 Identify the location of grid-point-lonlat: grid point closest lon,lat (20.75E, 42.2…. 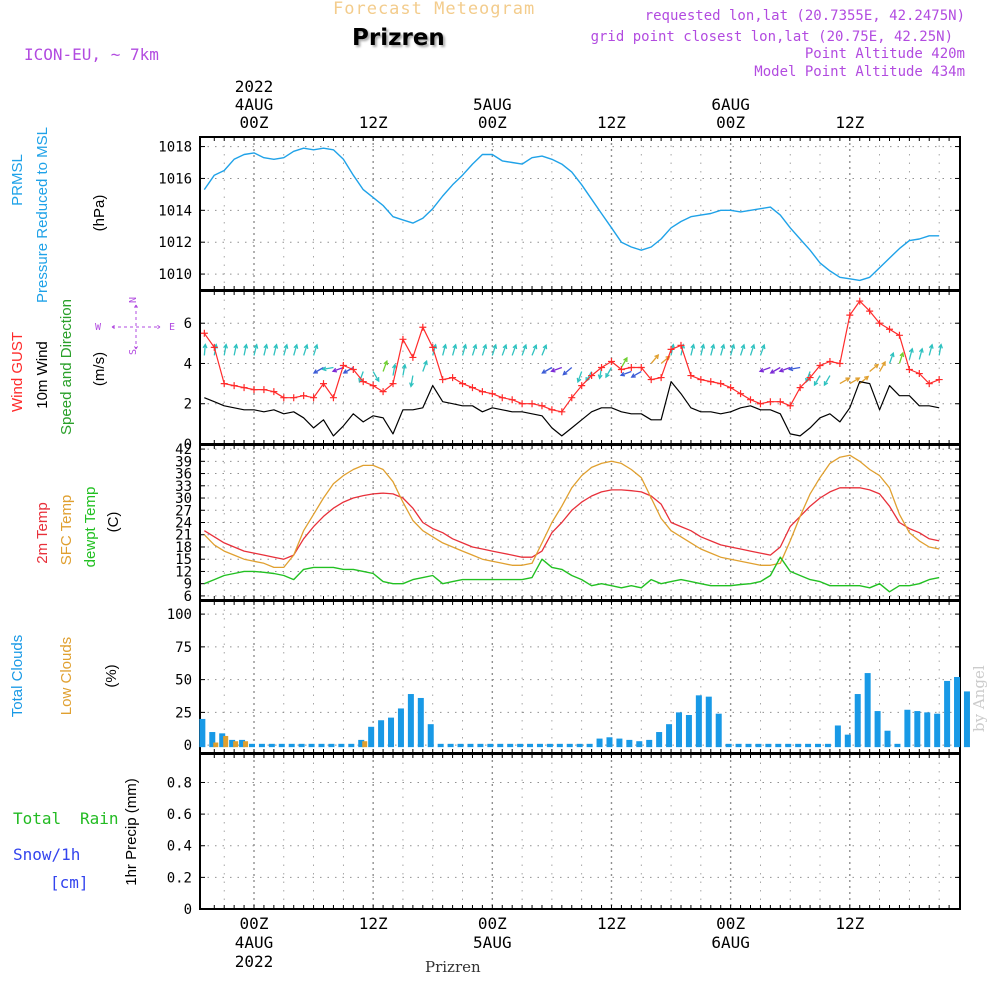
(771, 37).